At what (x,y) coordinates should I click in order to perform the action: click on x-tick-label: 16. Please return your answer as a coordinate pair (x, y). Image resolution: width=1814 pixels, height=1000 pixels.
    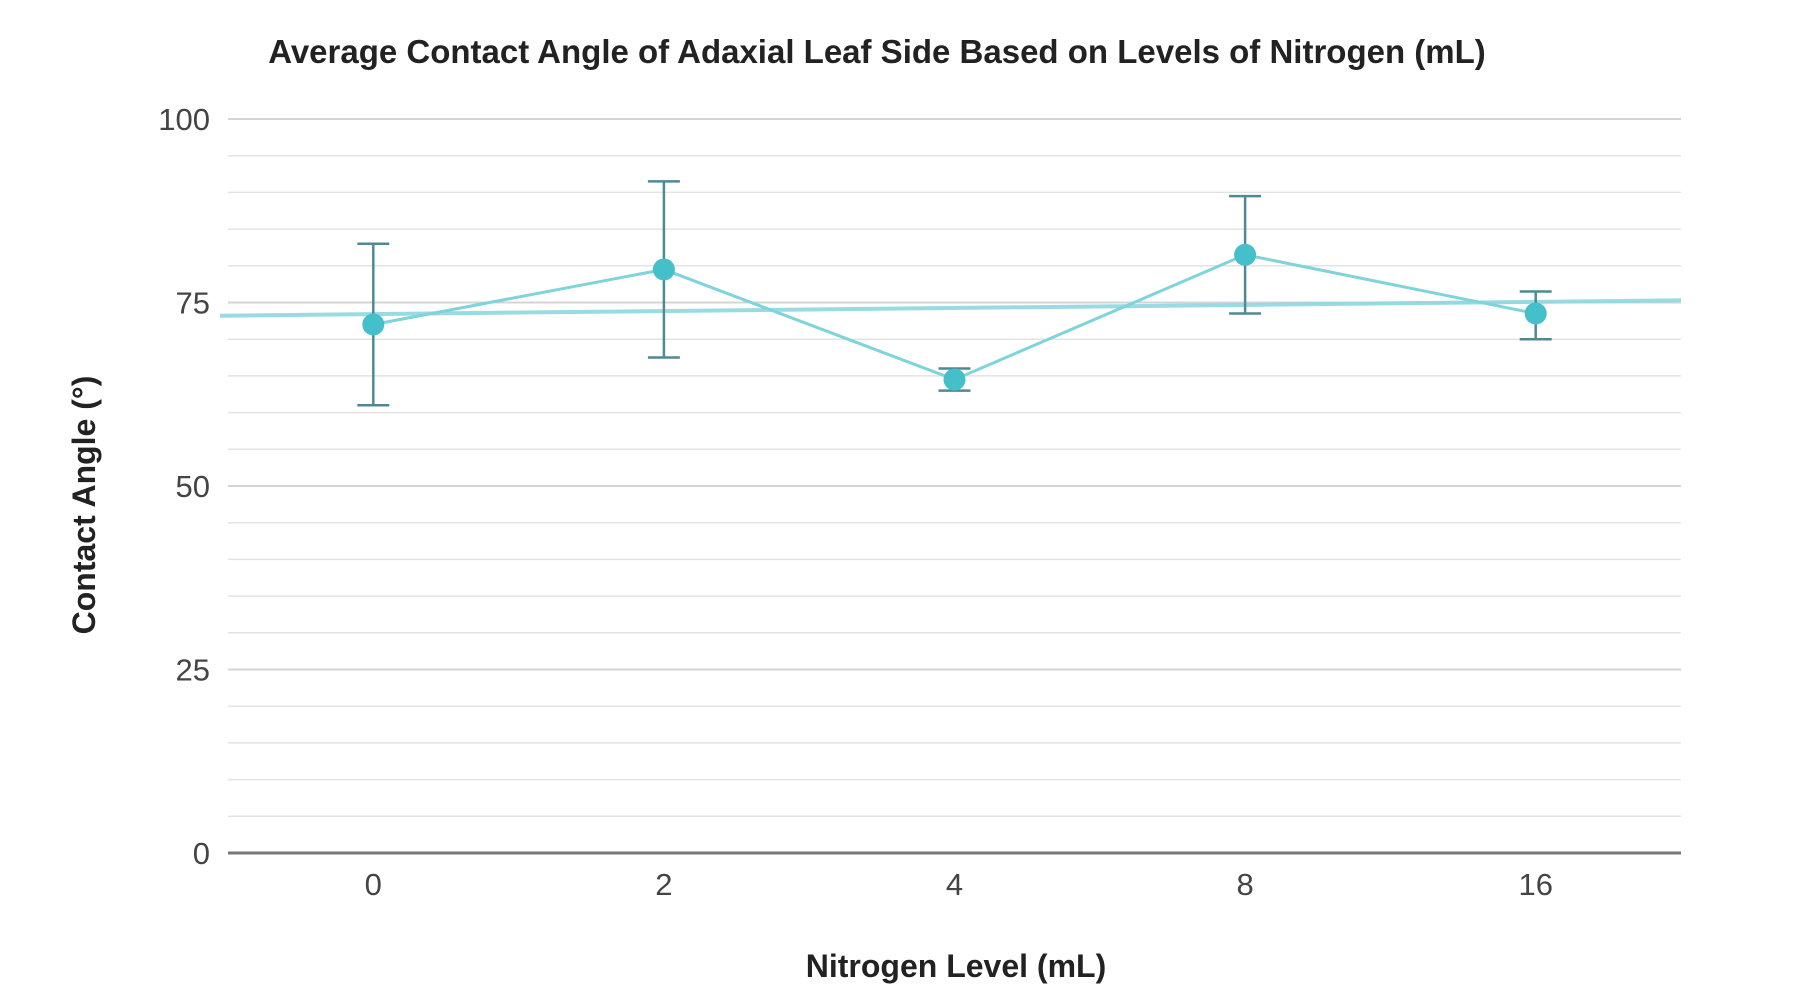
    Looking at the image, I should click on (1535, 884).